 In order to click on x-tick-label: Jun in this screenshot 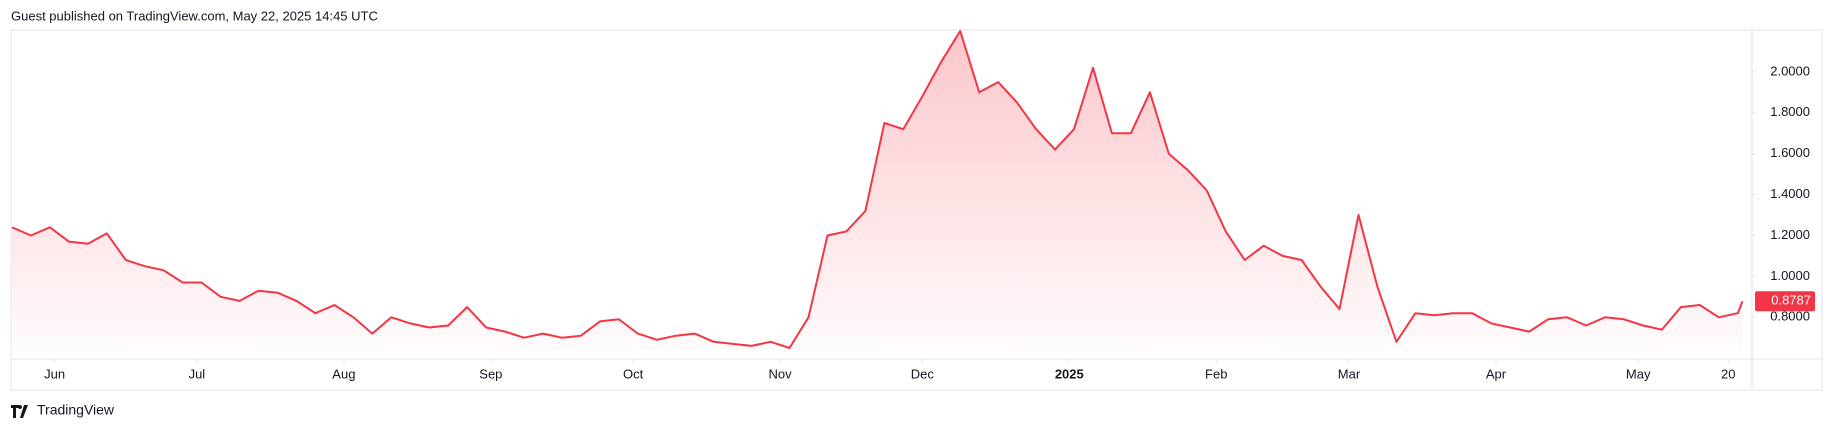, I will do `click(54, 373)`.